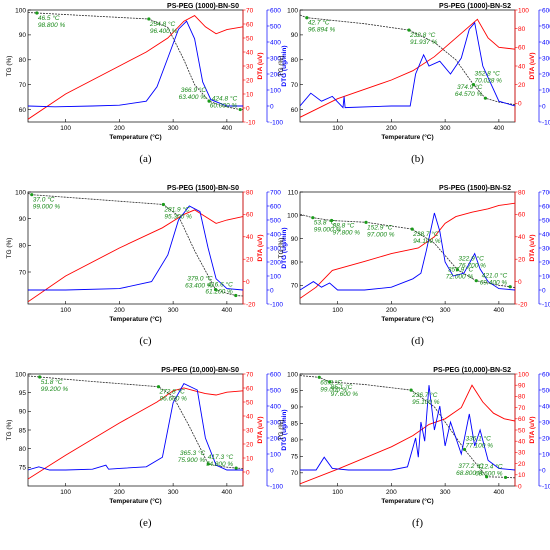 The height and width of the screenshot is (550, 550). I want to click on step-annotation: 357.9 °C, so click(461, 270).